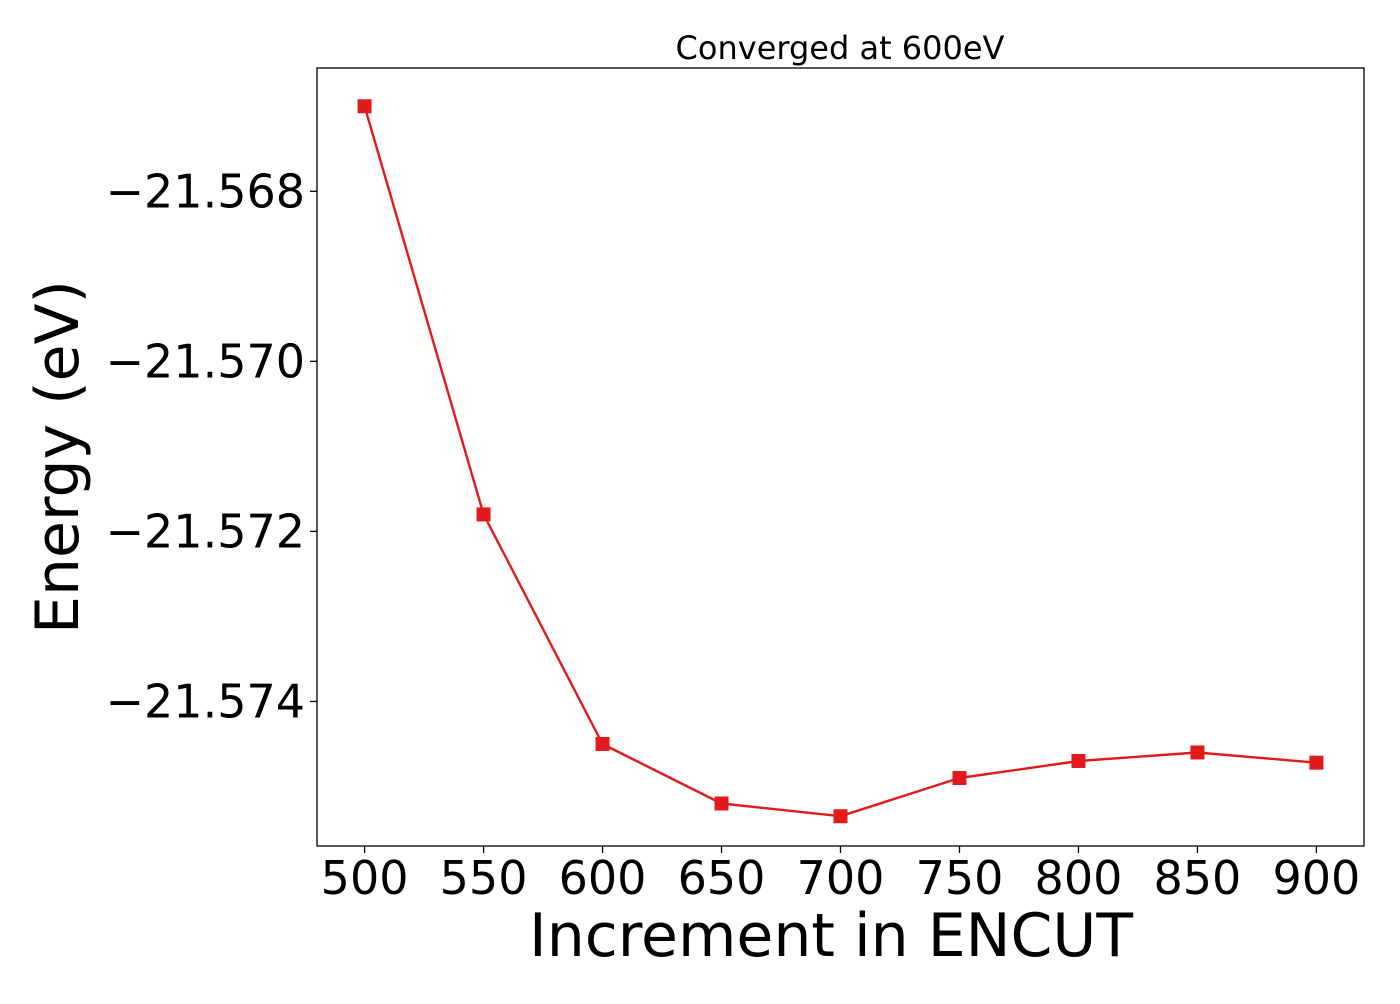 Image resolution: width=1400 pixels, height=1004 pixels. What do you see at coordinates (484, 878) in the screenshot?
I see `x-tick-label: 550` at bounding box center [484, 878].